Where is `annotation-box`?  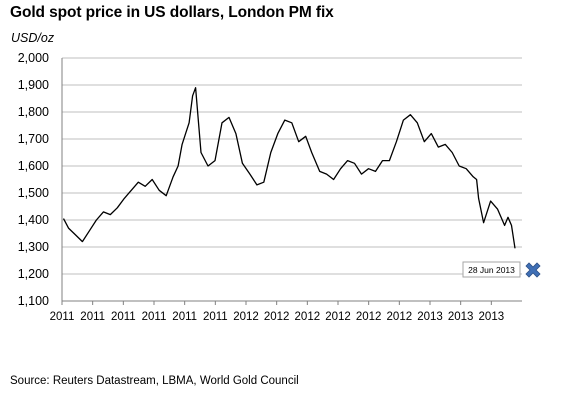
annotation-box is located at coordinates (491, 269).